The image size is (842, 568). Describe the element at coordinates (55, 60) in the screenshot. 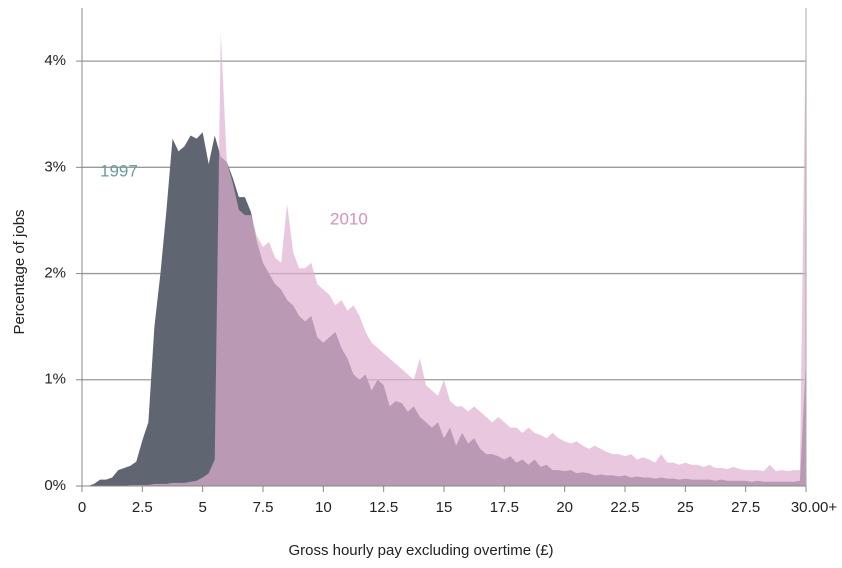

I see `y-tick-label: 4%` at that location.